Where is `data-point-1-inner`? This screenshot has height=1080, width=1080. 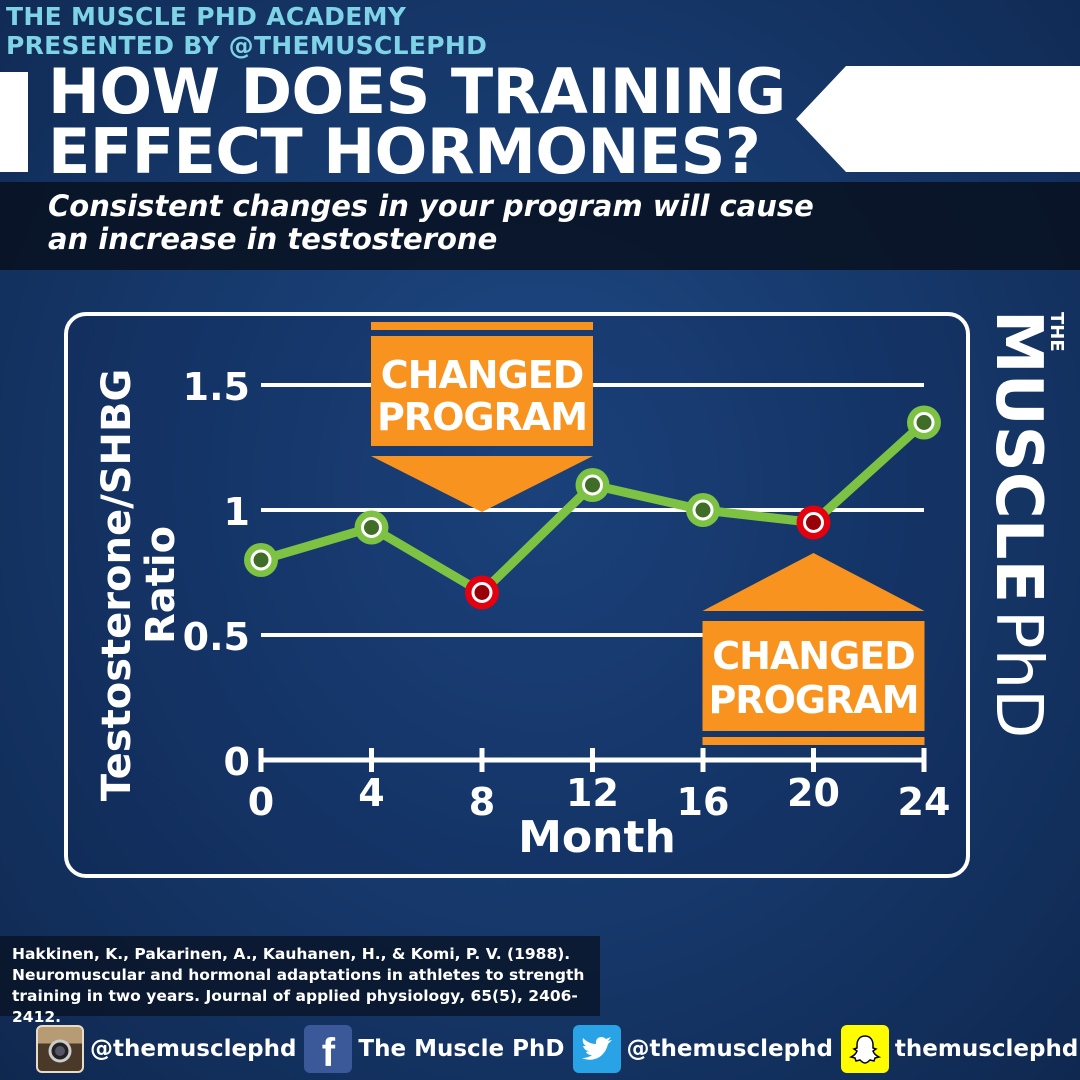
data-point-1-inner is located at coordinates (371, 527).